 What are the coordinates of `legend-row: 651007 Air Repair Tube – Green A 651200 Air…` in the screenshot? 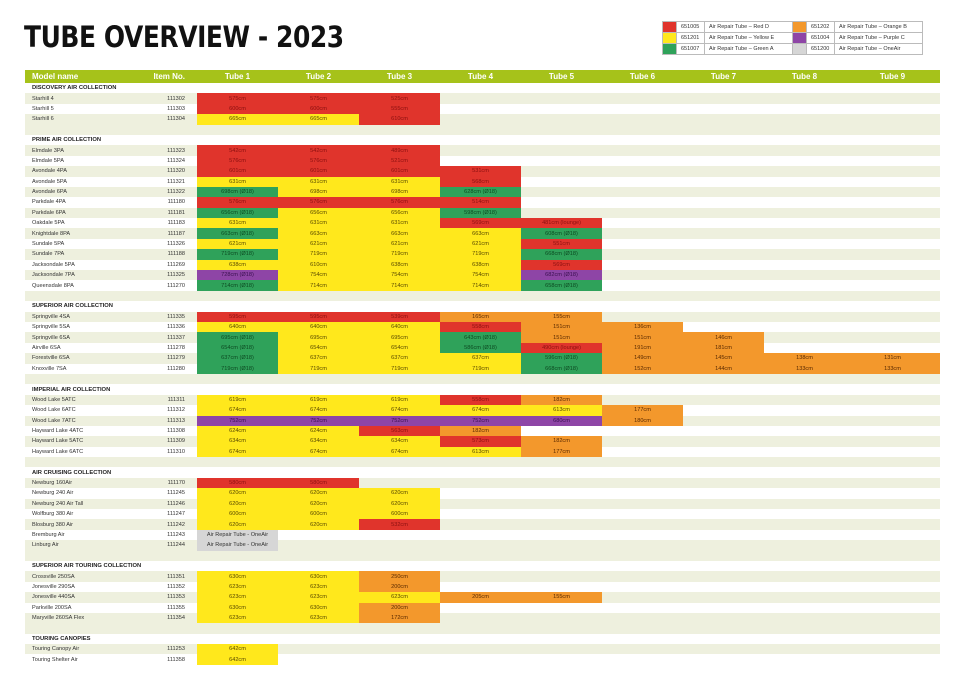 It's located at (792, 49).